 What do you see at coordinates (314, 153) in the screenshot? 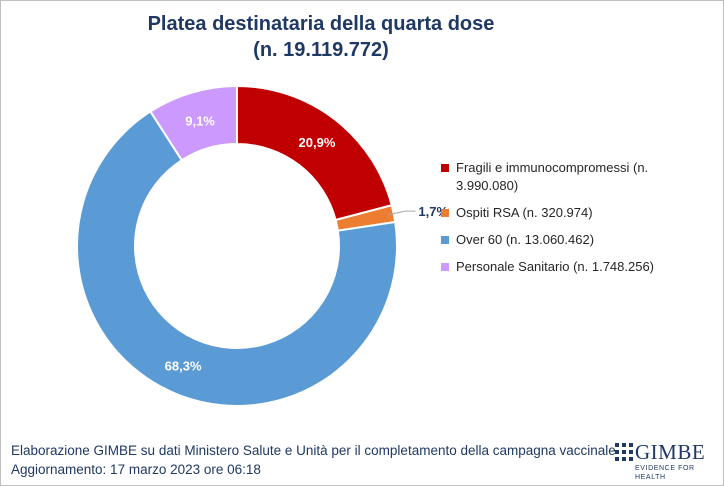
I see `slice-fragili` at bounding box center [314, 153].